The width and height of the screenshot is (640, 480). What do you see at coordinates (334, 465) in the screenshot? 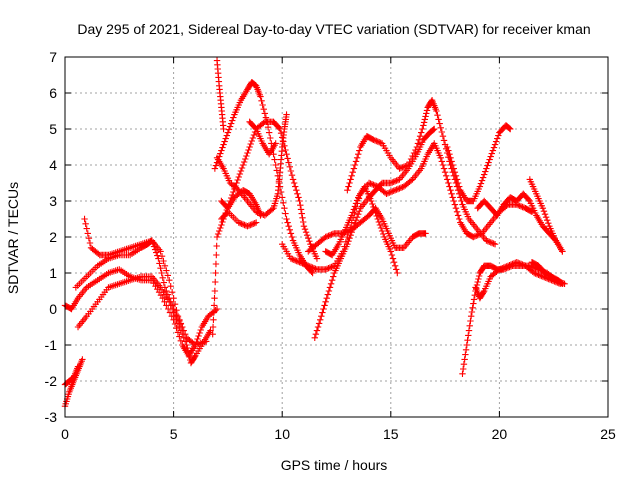
I see `x-axis-label: GPS time / hours` at bounding box center [334, 465].